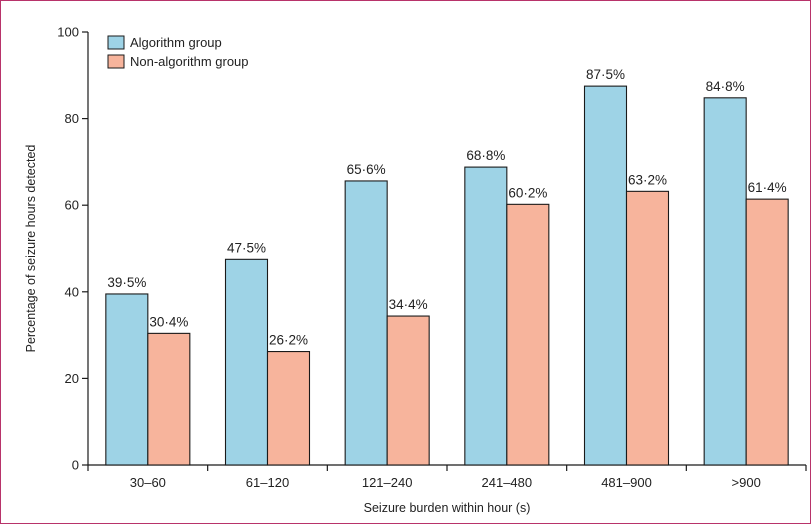  What do you see at coordinates (725, 86) in the screenshot?
I see `data-label: 84·8%` at bounding box center [725, 86].